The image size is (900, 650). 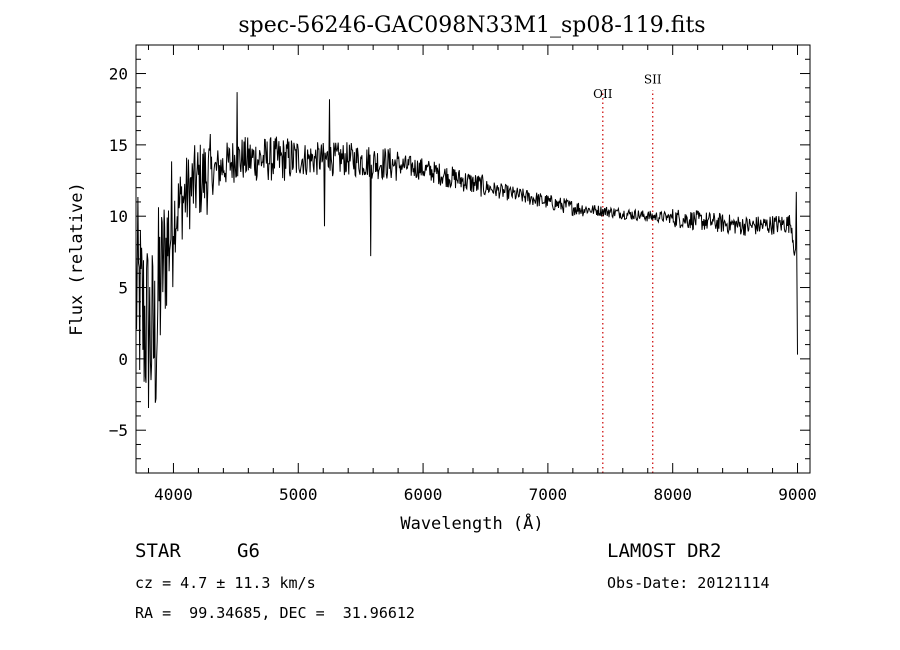 What do you see at coordinates (77, 259) in the screenshot?
I see `y-axis-label: Flux (relative)` at bounding box center [77, 259].